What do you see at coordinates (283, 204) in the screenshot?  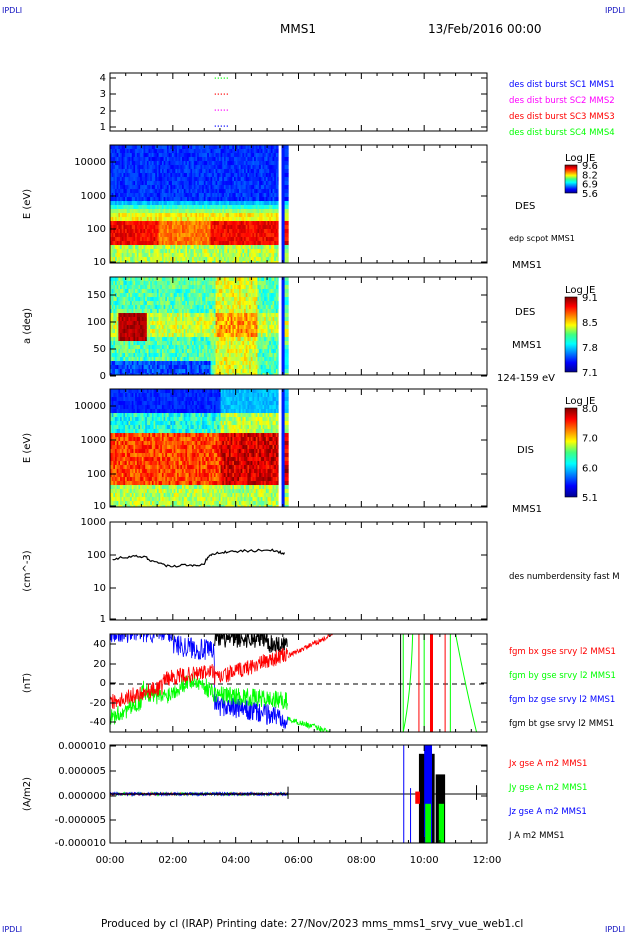 I see `data-gap-edge` at bounding box center [283, 204].